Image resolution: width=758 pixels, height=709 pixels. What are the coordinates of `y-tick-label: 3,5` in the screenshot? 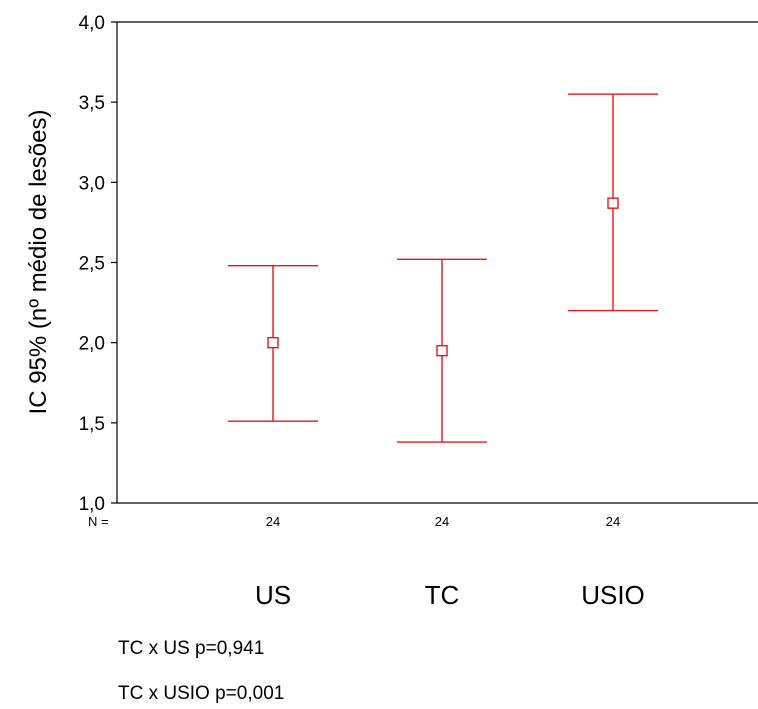 It's located at (92, 103).